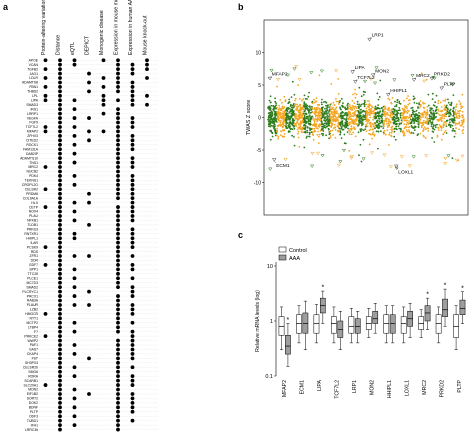  Describe the element at coordinates (33, 274) in the screenshot. I see `gene-label: TTC28` at that location.